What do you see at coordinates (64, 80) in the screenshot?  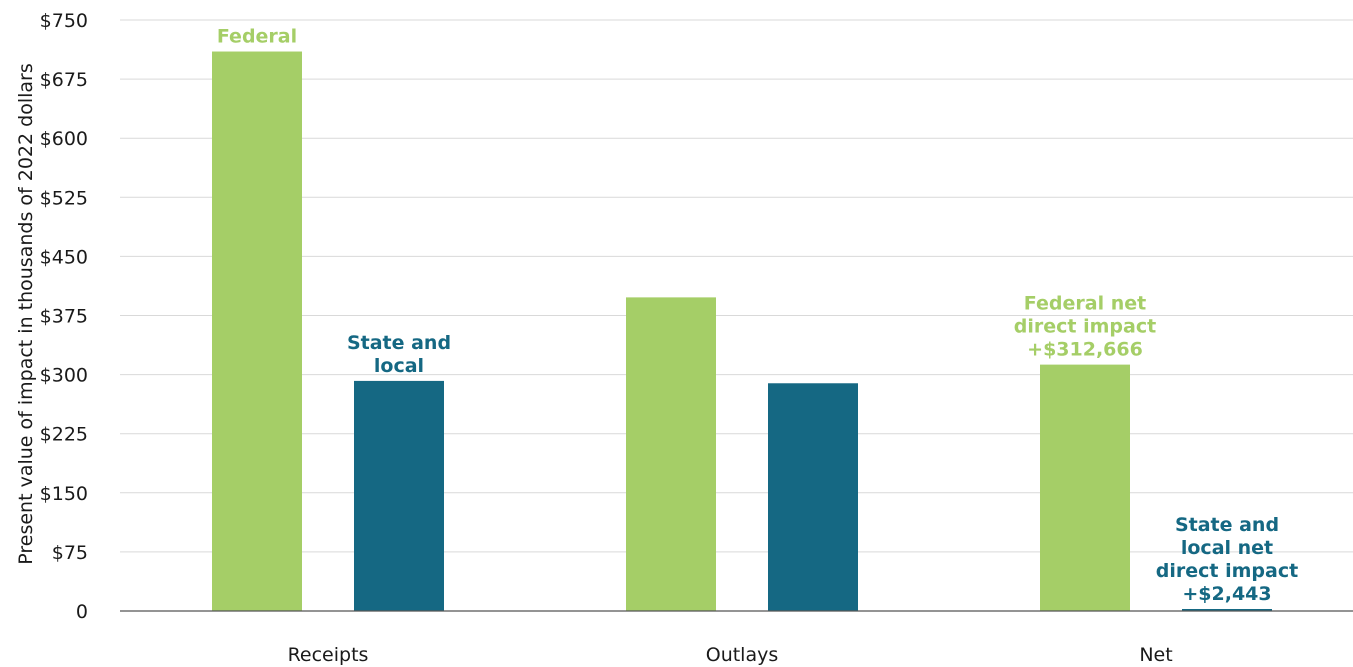 I see `y-tick-label: $675` at bounding box center [64, 80].